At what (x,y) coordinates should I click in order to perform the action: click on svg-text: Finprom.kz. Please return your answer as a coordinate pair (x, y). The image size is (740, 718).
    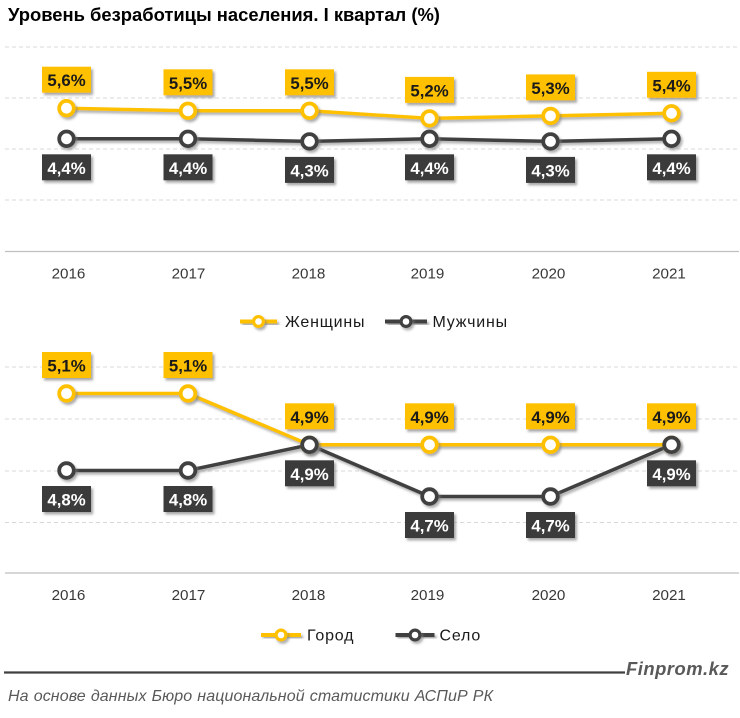
    Looking at the image, I should click on (677, 668).